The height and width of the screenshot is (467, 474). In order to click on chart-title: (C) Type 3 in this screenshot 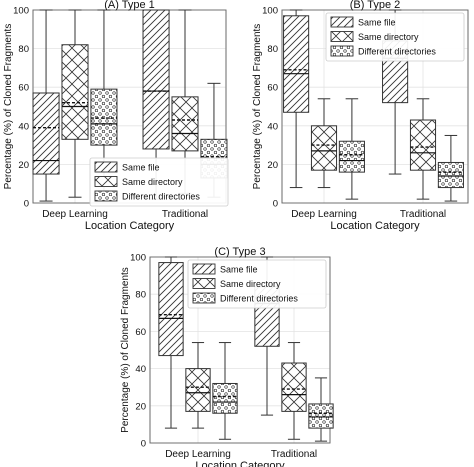, I will do `click(239, 252)`.